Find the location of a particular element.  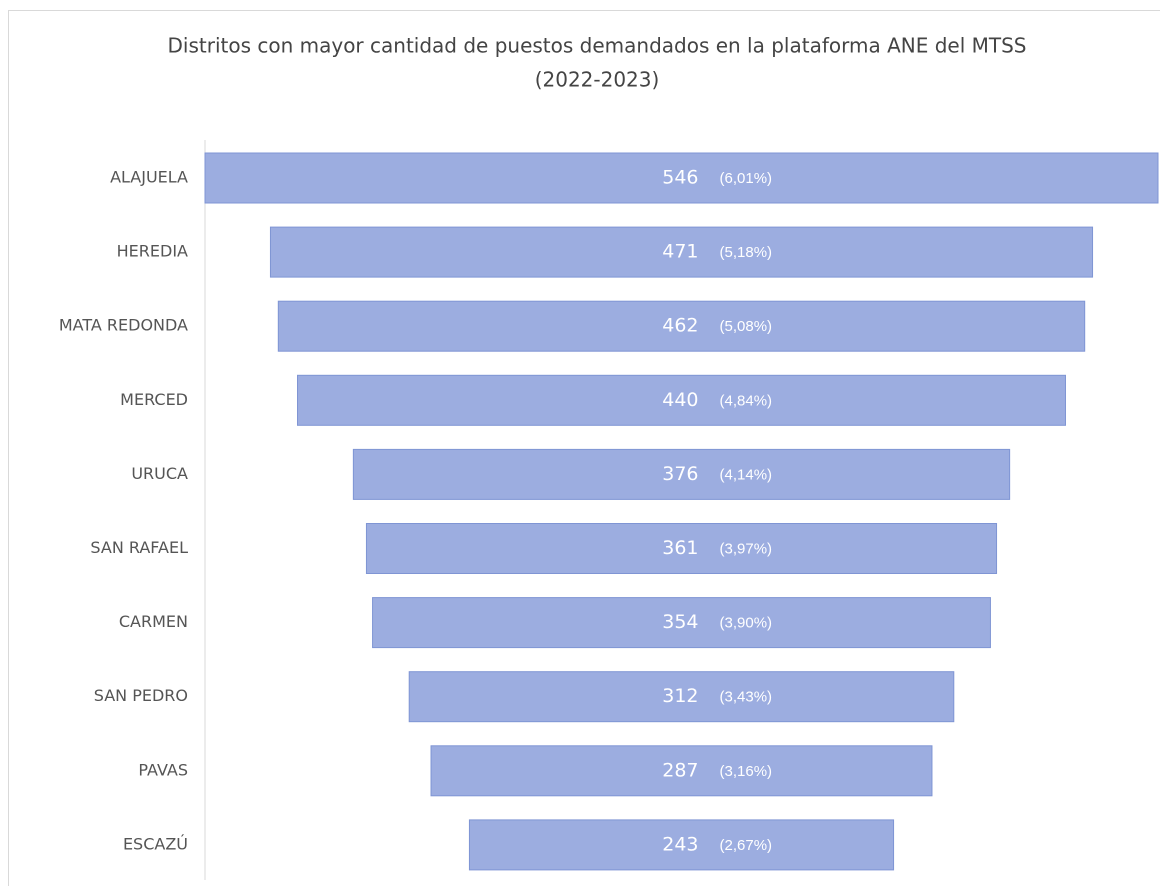

category-label: ALAJUELA is located at coordinates (149, 177).